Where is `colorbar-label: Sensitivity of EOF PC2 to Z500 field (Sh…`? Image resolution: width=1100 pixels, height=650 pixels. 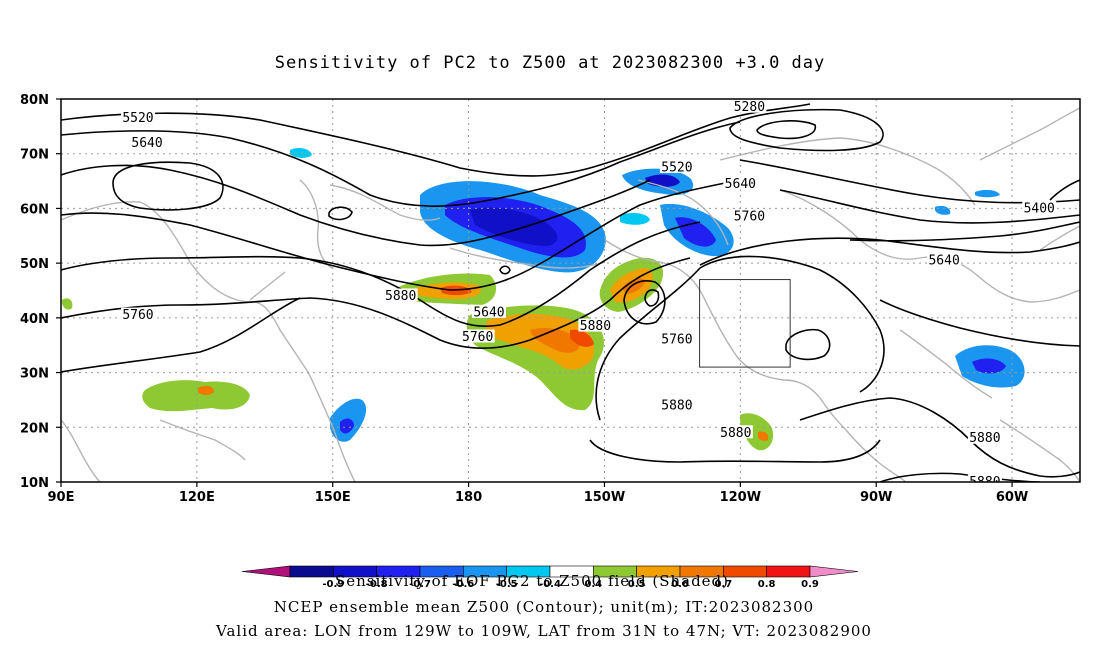 colorbar-label: Sensitivity of EOF PC2 to Z500 field (Sh… is located at coordinates (532, 581).